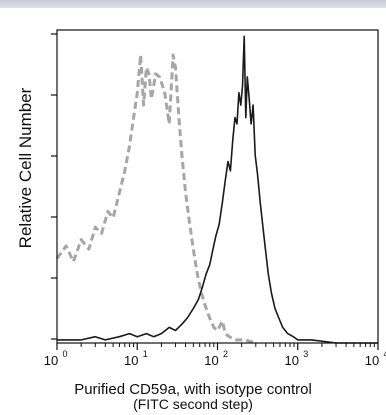 This screenshot has height=415, width=386. What do you see at coordinates (384, 354) in the screenshot?
I see `x-tick-exponent: 4` at bounding box center [384, 354].